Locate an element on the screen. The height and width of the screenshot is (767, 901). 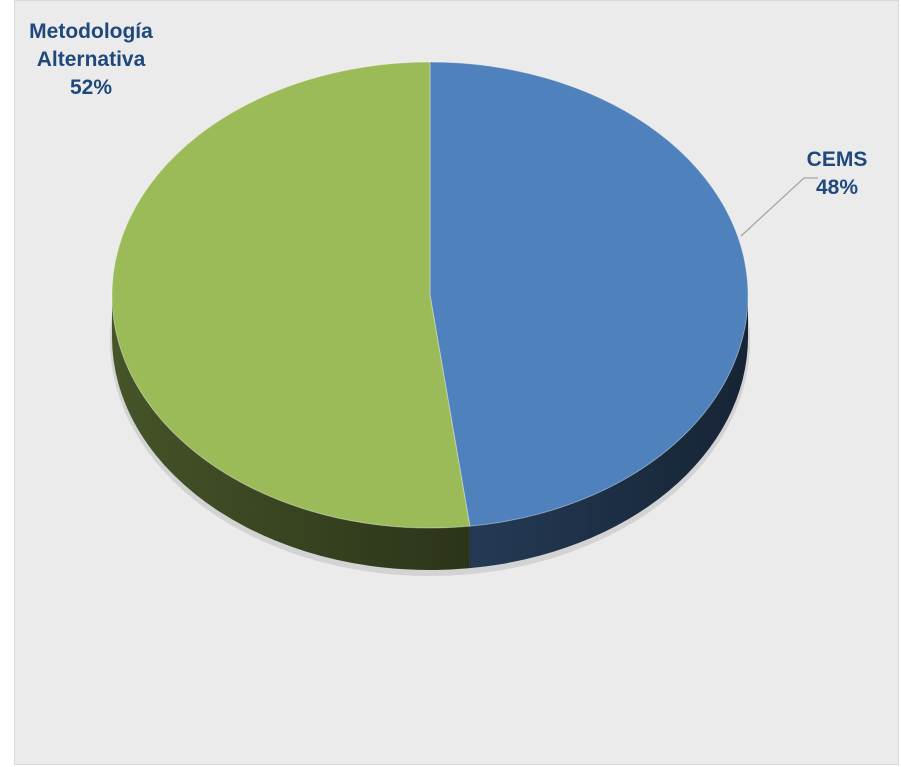
slice-percent-cems: 48% is located at coordinates (837, 187).